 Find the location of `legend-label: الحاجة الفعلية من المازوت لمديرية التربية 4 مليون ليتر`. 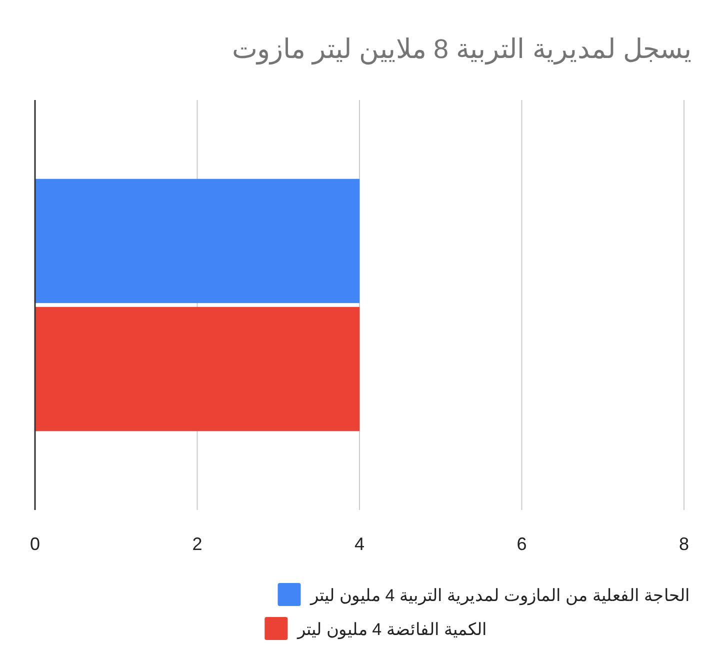

legend-label: الحاجة الفعلية من المازوت لمديرية التربية 4 مليون ليتر is located at coordinates (500, 596).